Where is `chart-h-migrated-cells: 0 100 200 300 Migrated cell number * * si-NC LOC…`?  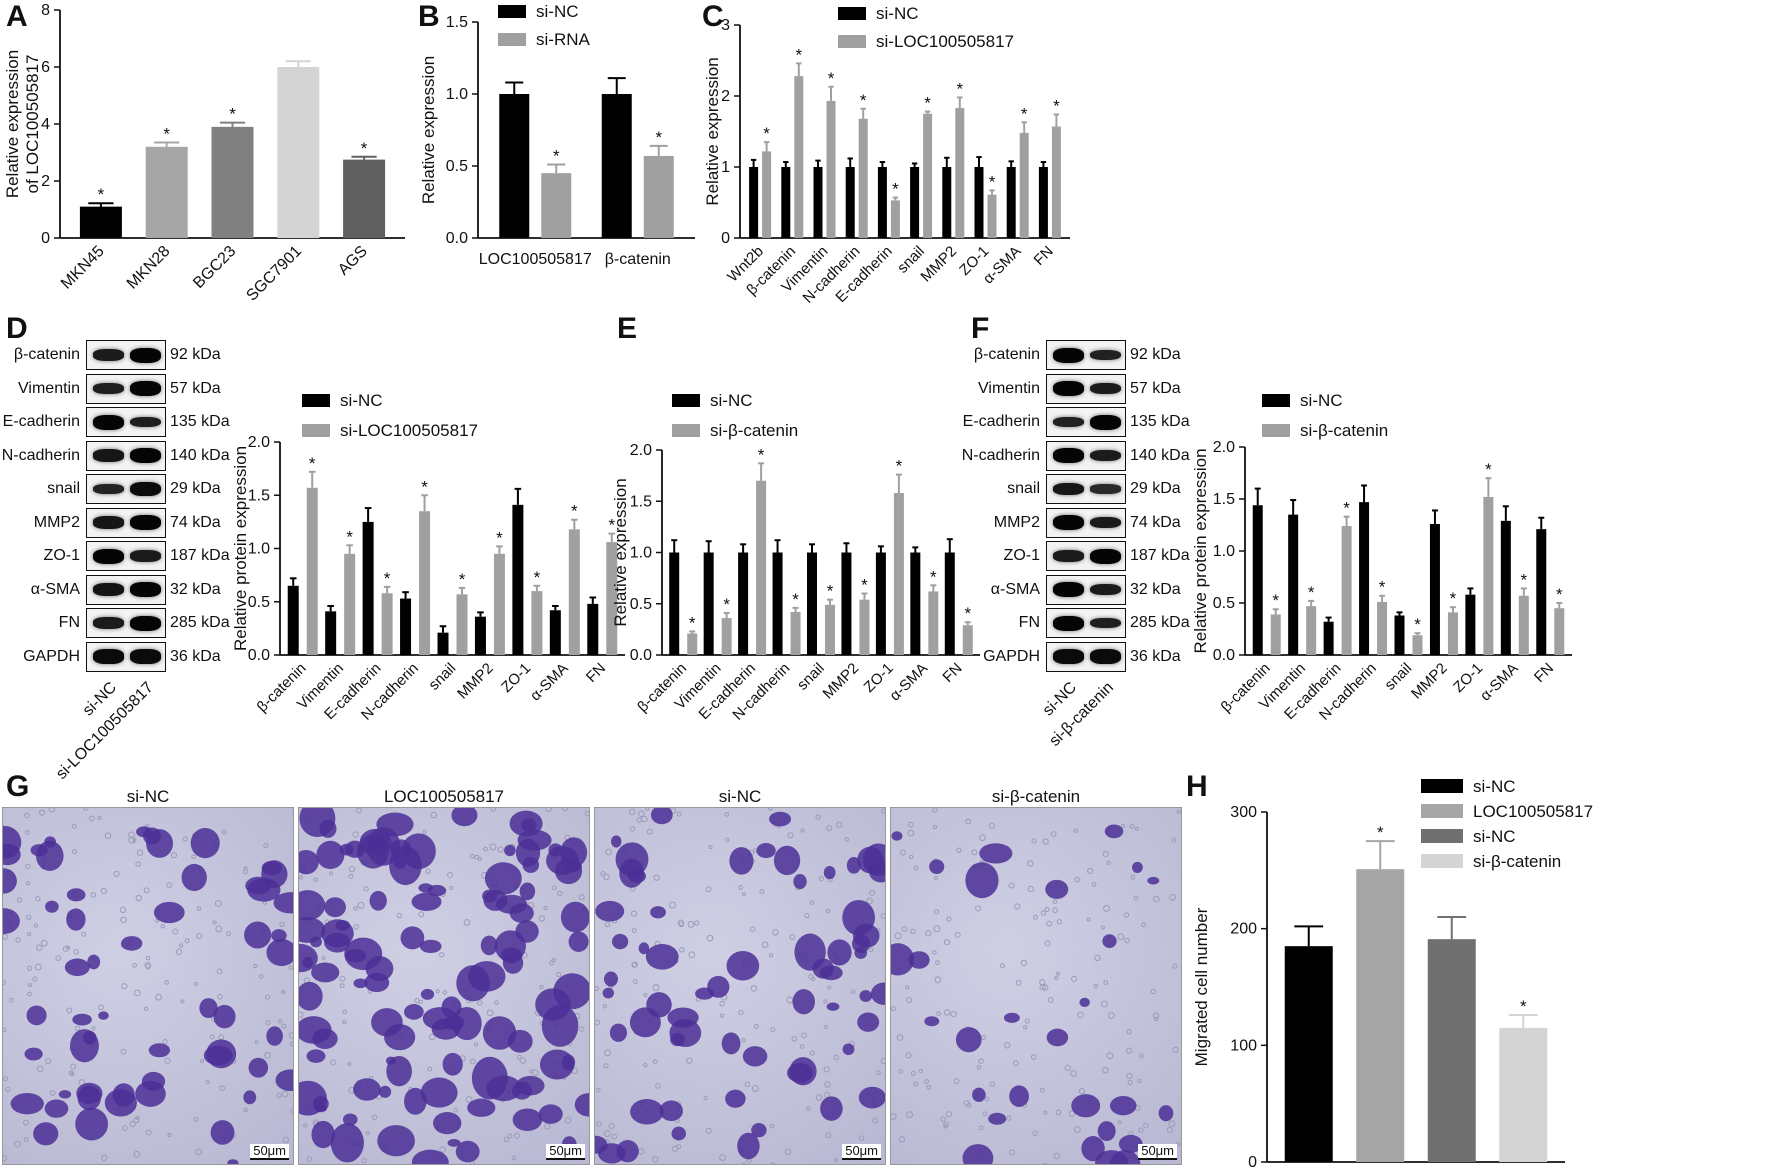
chart-h-migrated-cells: 0 100 200 300 Migrated cell number * * si-NC LOC… is located at coordinates (1392, 973).